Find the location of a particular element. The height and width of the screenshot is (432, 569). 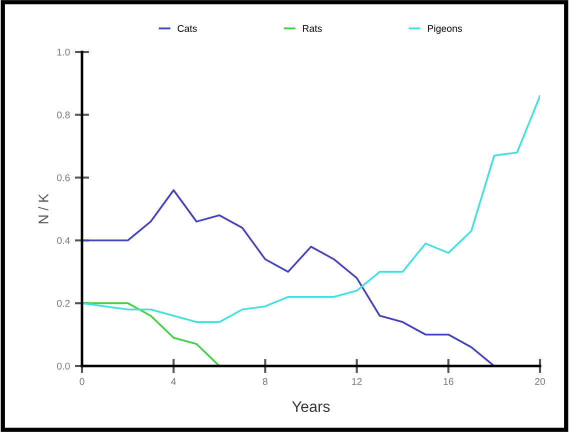

y-tick-label: 0.8 is located at coordinates (63, 115).